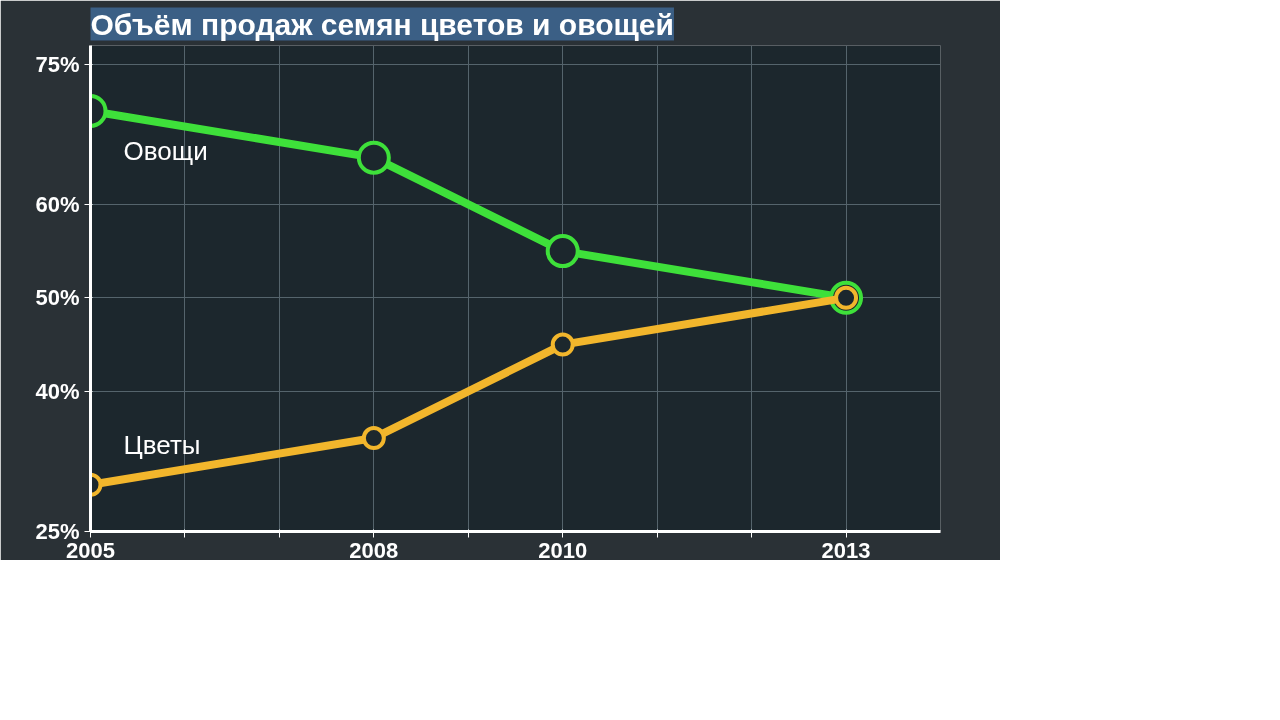 This screenshot has width=1280, height=720. Describe the element at coordinates (563, 550) in the screenshot. I see `x-tick-label: 2010` at that location.